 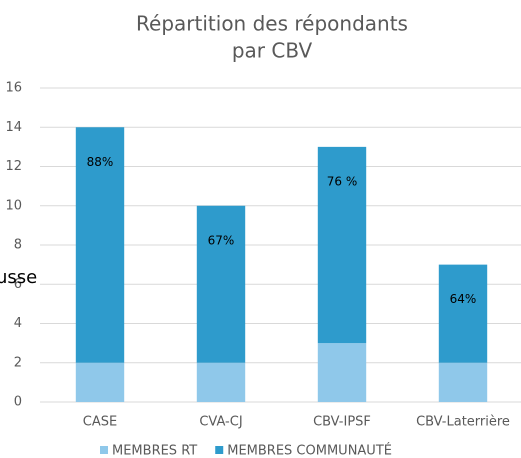 What do you see at coordinates (272, 24) in the screenshot?
I see `chart-title: Répartition des répondants` at bounding box center [272, 24].